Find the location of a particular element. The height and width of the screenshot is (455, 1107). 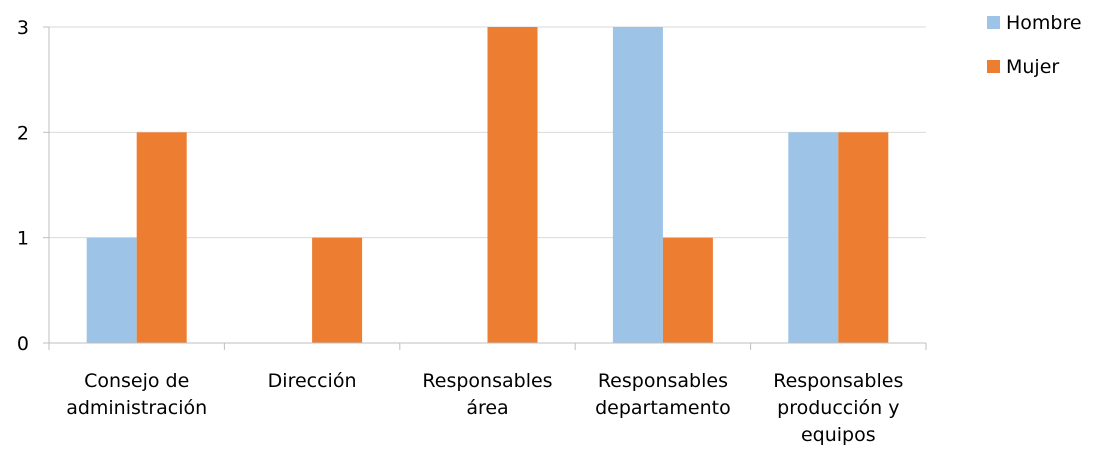

x-category-label-2: Responsables área is located at coordinates (487, 394).